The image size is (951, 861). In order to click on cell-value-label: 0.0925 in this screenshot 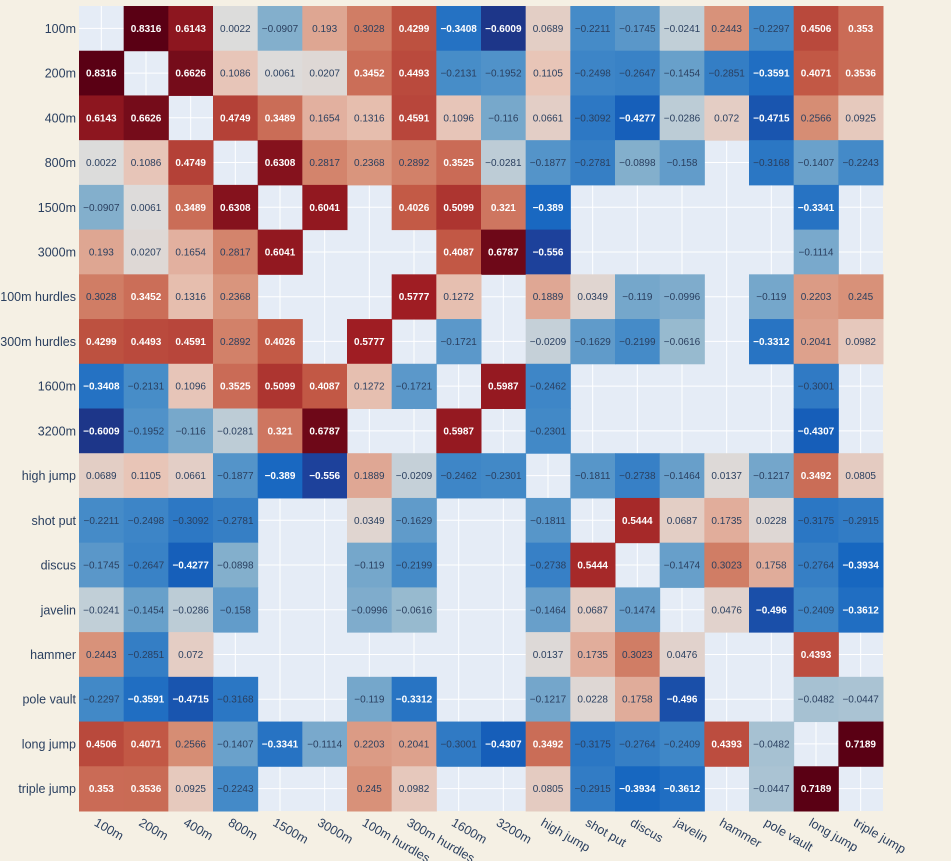, I will do `click(860, 118)`.